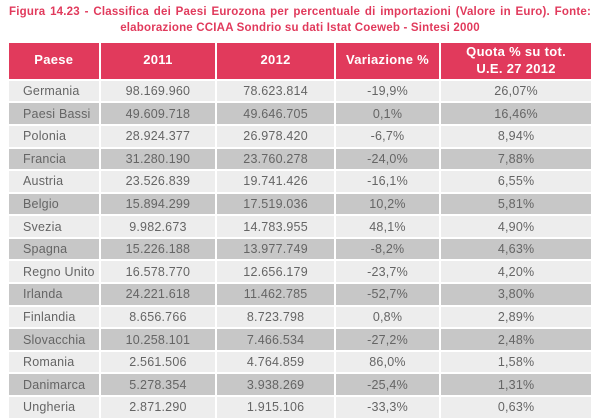 The height and width of the screenshot is (418, 600). Describe the element at coordinates (516, 60) in the screenshot. I see `column-header-quota: Quota % su tot. U.E. 27 2012` at that location.